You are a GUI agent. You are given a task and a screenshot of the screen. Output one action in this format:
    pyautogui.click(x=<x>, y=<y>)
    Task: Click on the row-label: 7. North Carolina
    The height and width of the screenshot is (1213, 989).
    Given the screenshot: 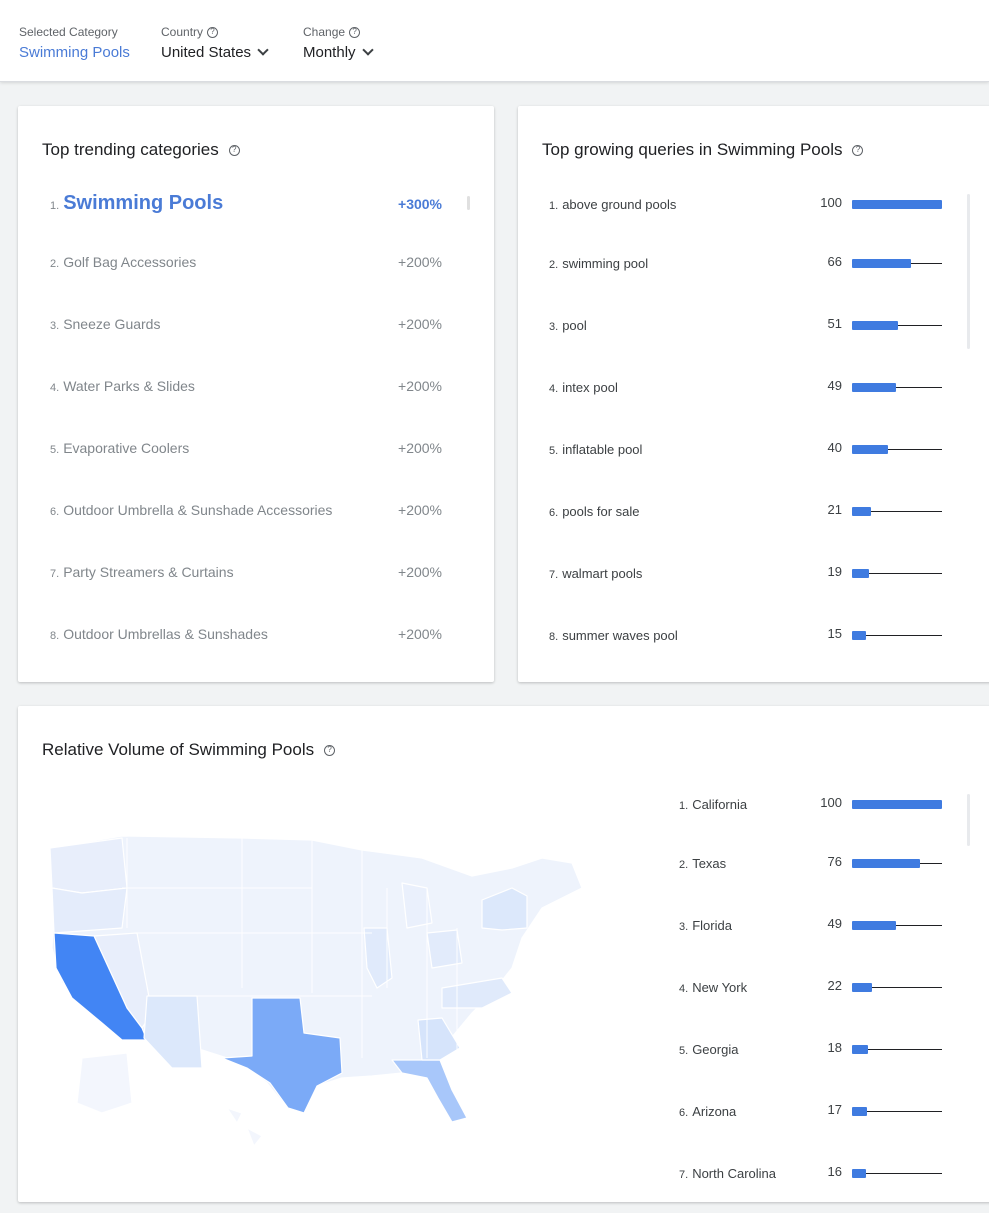 What is the action you would take?
    pyautogui.click(x=727, y=1173)
    